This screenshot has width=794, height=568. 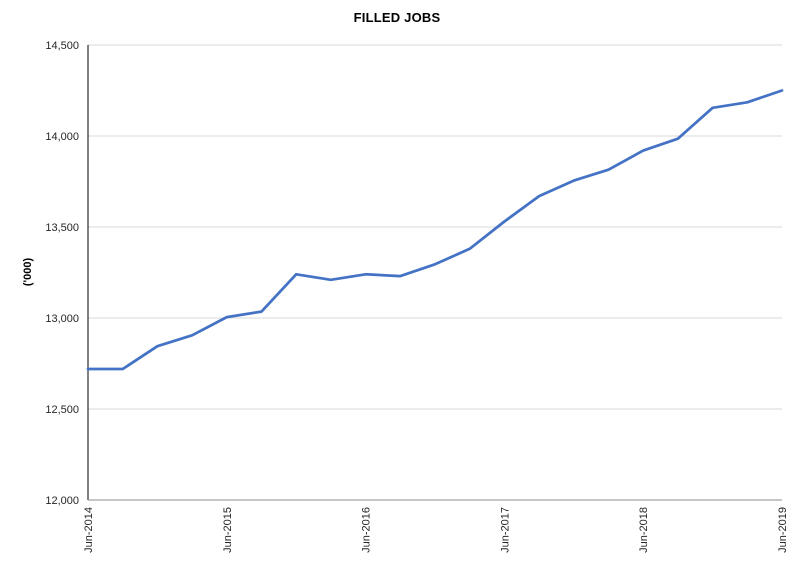 I want to click on y-axis-title: ('000), so click(x=28, y=272).